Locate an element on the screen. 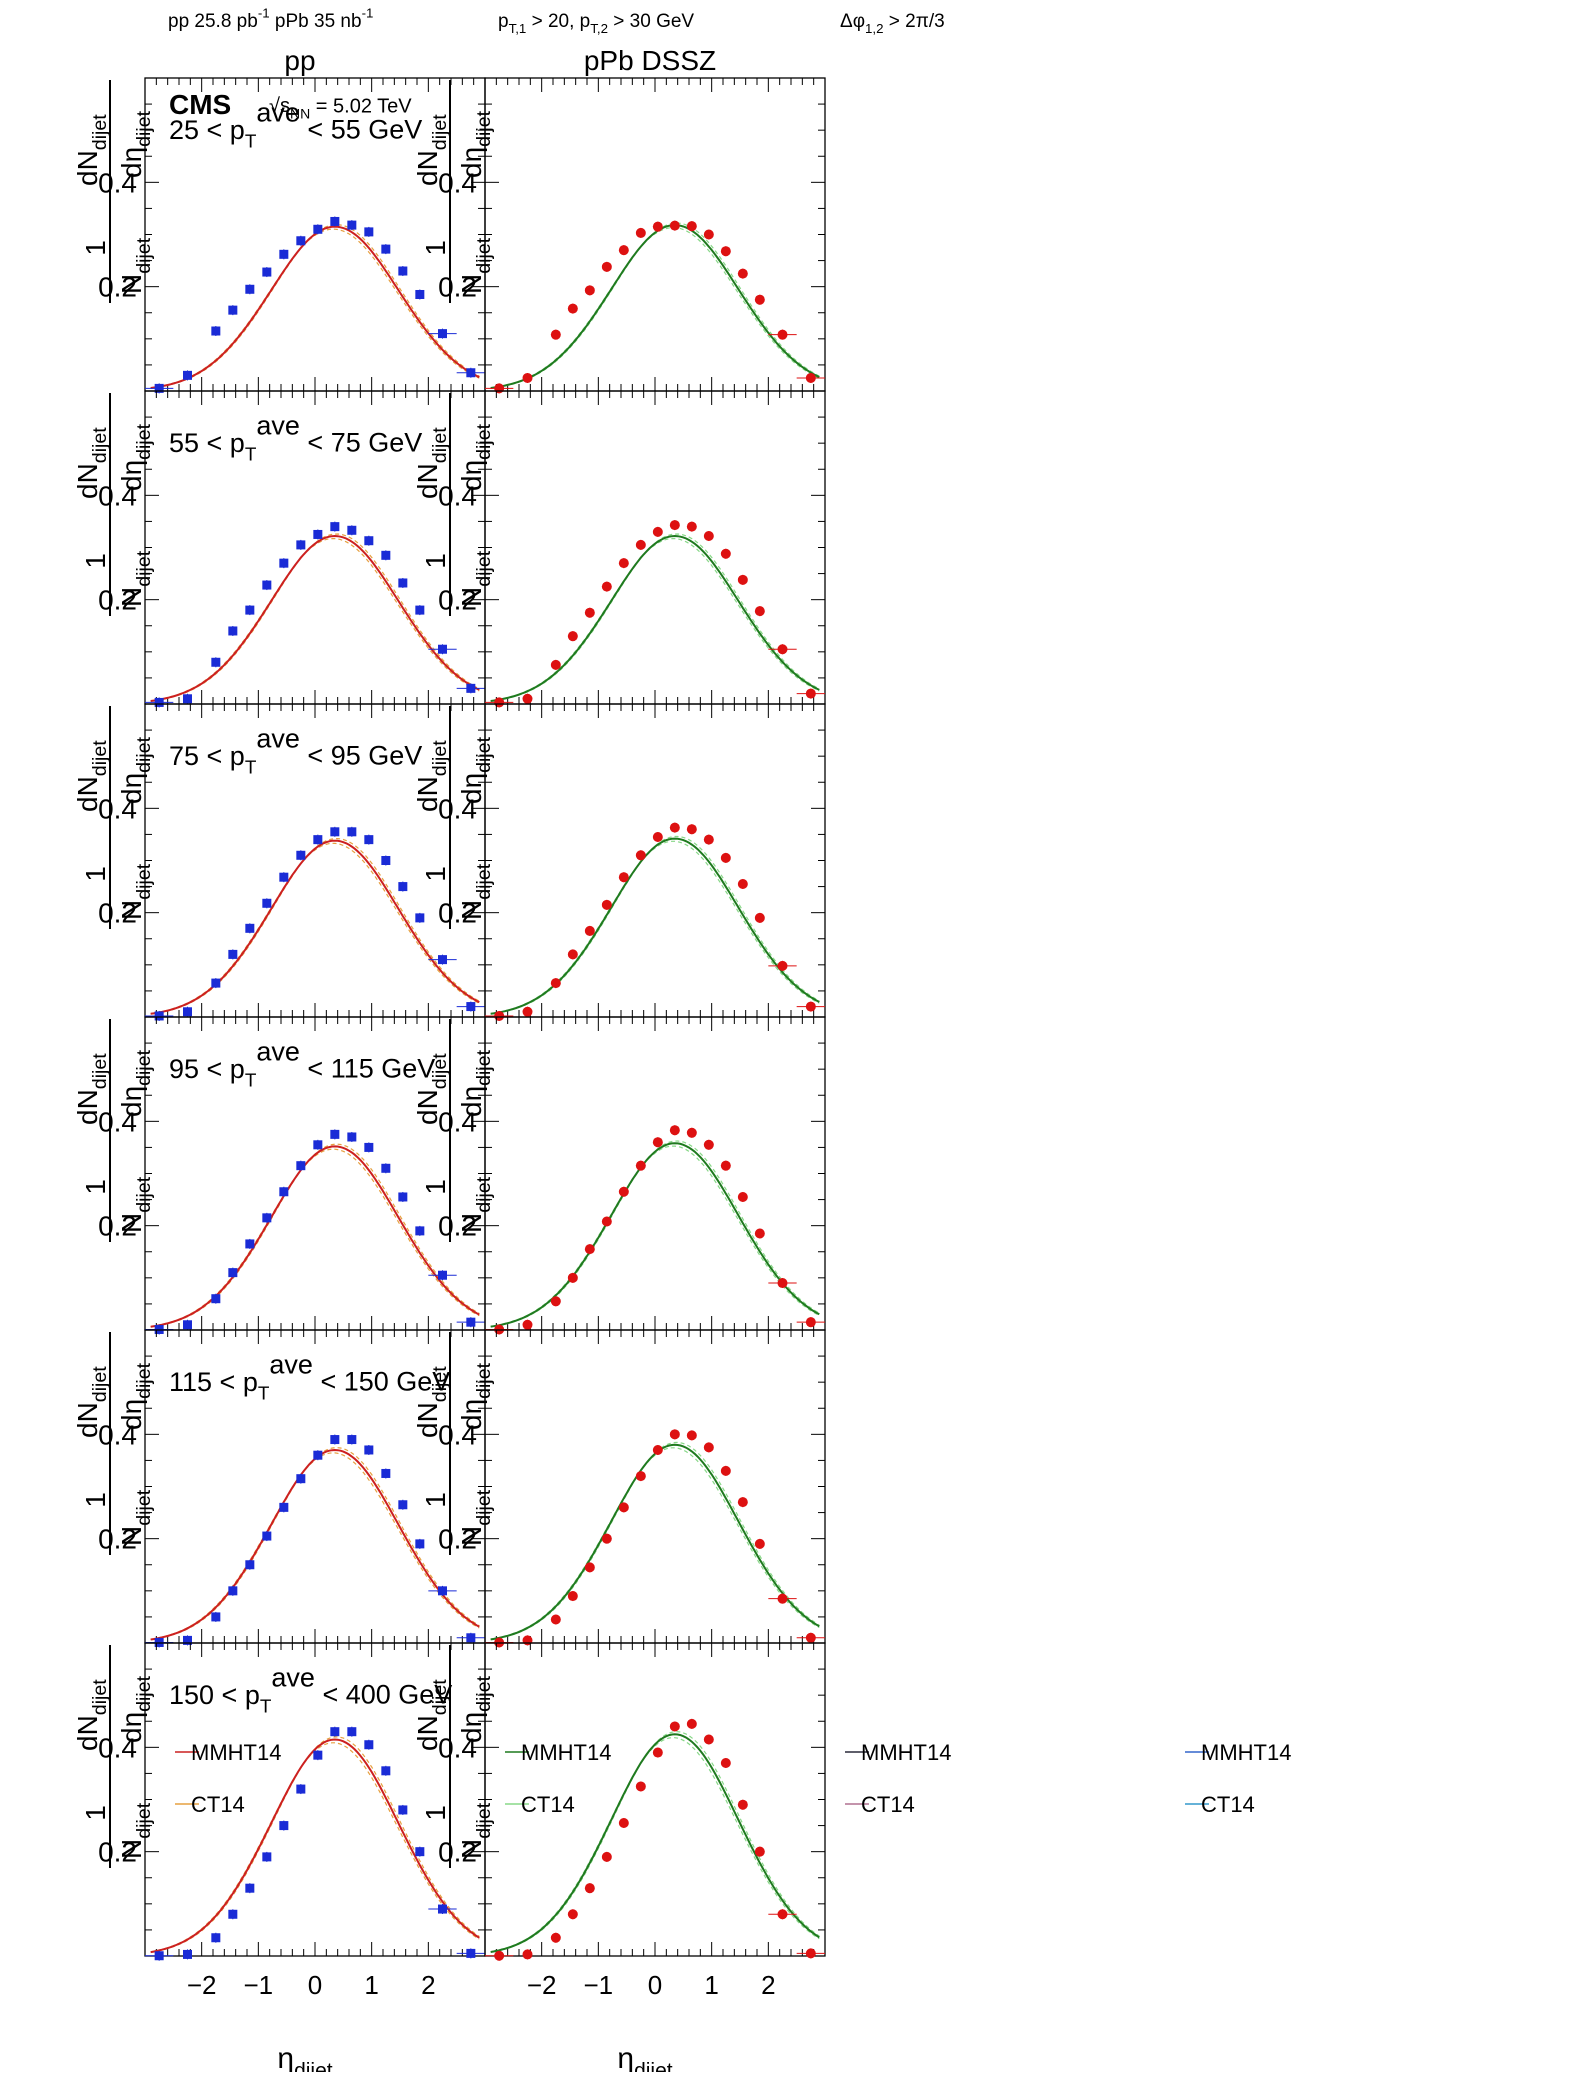 The image size is (1596, 2077). panel-label: 25 < pTave < 55 GeV is located at coordinates (295, 125).